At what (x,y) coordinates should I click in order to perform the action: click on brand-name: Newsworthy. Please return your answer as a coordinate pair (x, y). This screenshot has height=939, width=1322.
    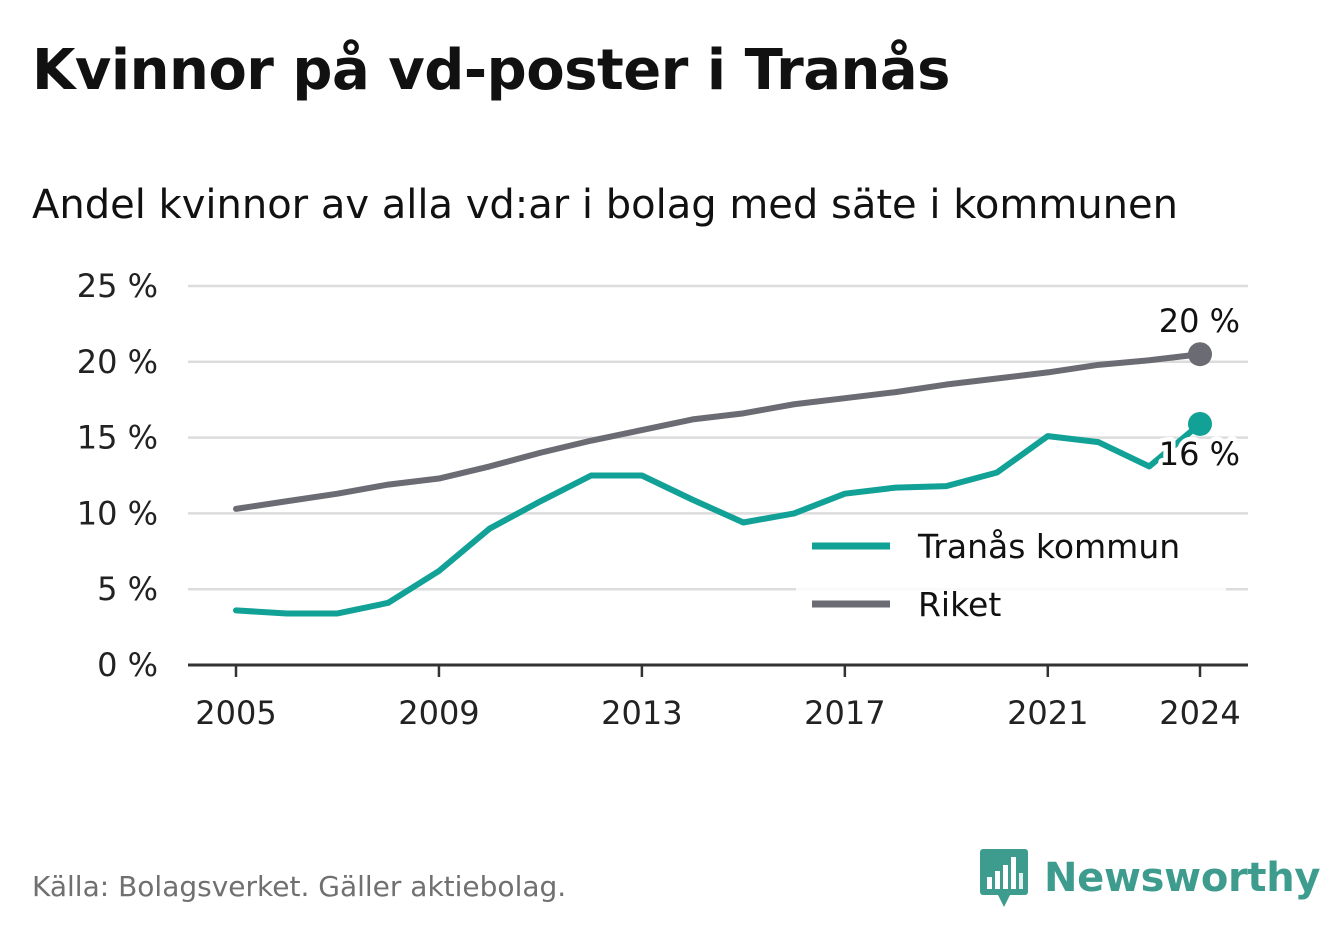
    Looking at the image, I should click on (1182, 878).